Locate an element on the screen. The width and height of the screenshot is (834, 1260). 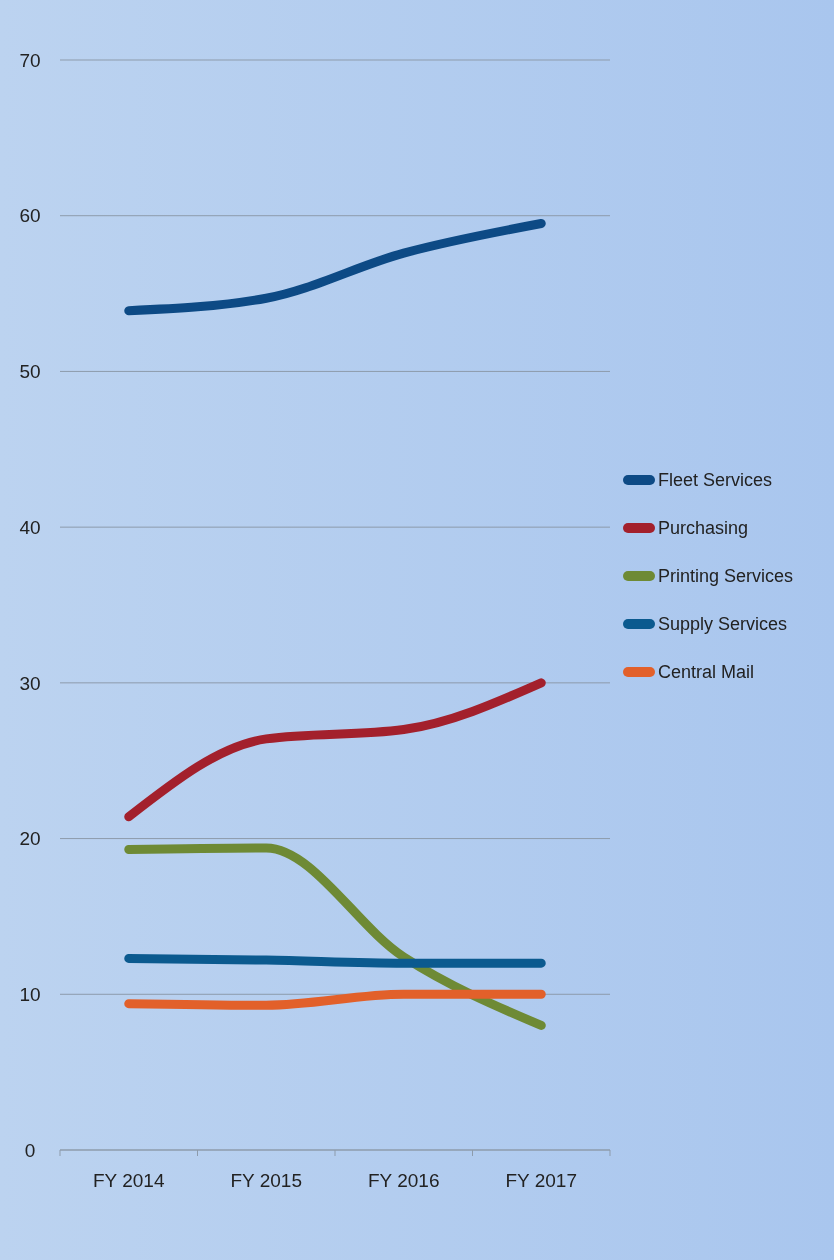
y-tick-label: 70 is located at coordinates (30, 60).